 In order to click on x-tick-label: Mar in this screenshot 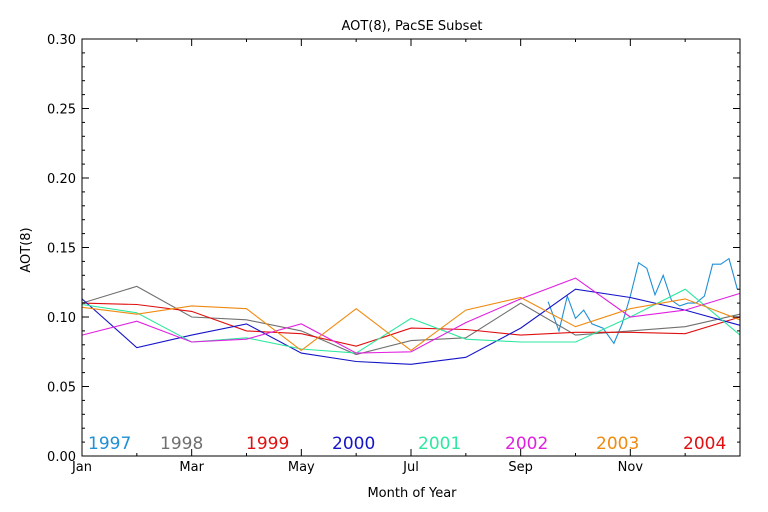, I will do `click(191, 467)`.